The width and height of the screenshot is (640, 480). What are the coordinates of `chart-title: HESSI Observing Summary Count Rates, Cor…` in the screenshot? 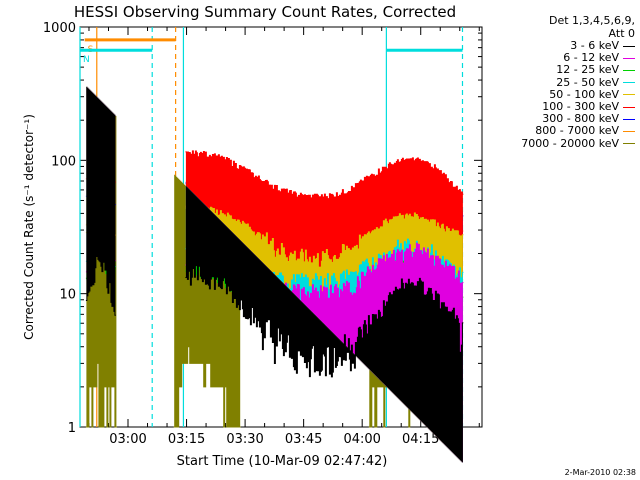 It's located at (265, 12).